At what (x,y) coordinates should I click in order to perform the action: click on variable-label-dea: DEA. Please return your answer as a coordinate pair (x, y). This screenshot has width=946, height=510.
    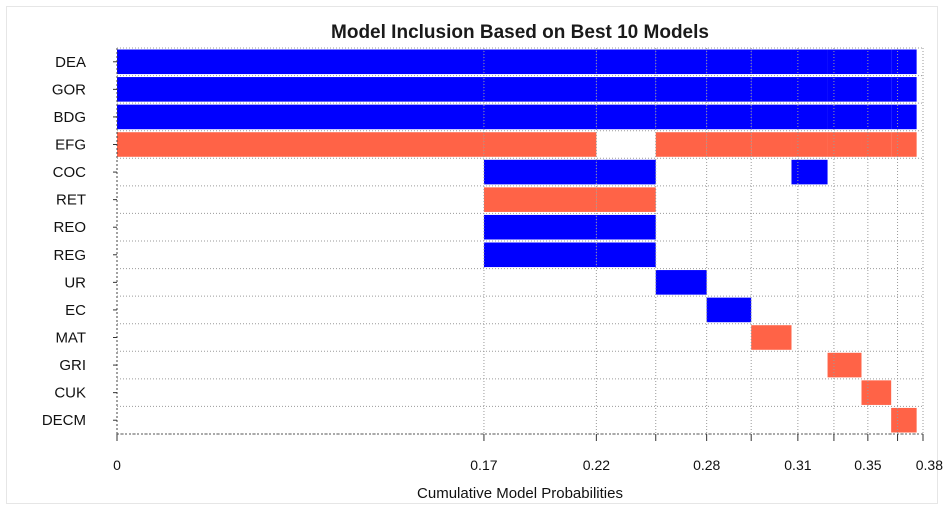
    Looking at the image, I should click on (70, 62).